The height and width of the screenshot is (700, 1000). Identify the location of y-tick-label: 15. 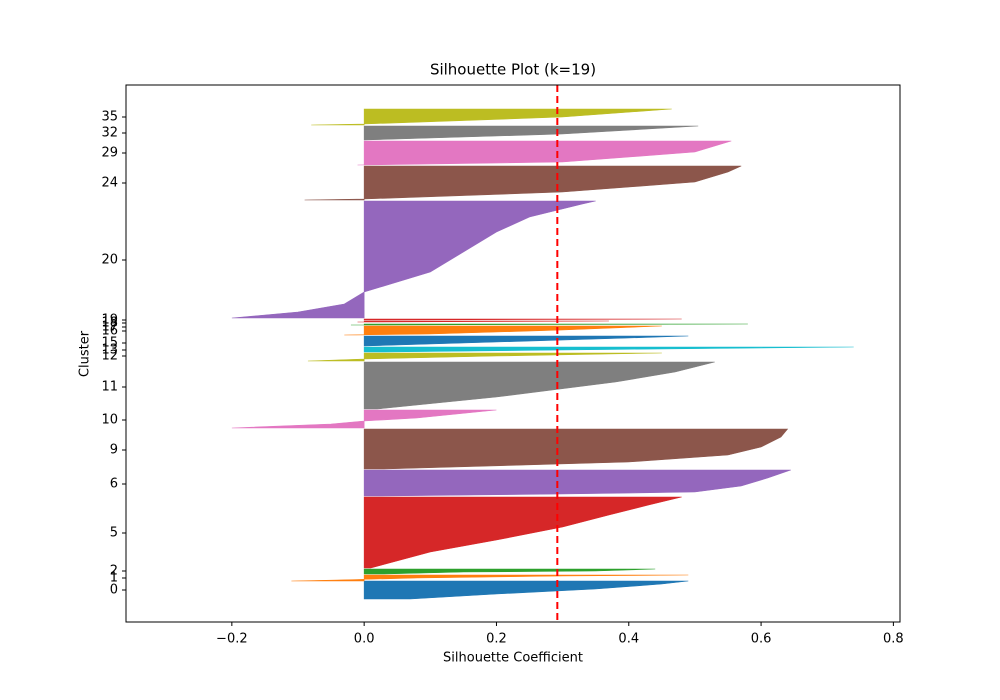
(109, 343).